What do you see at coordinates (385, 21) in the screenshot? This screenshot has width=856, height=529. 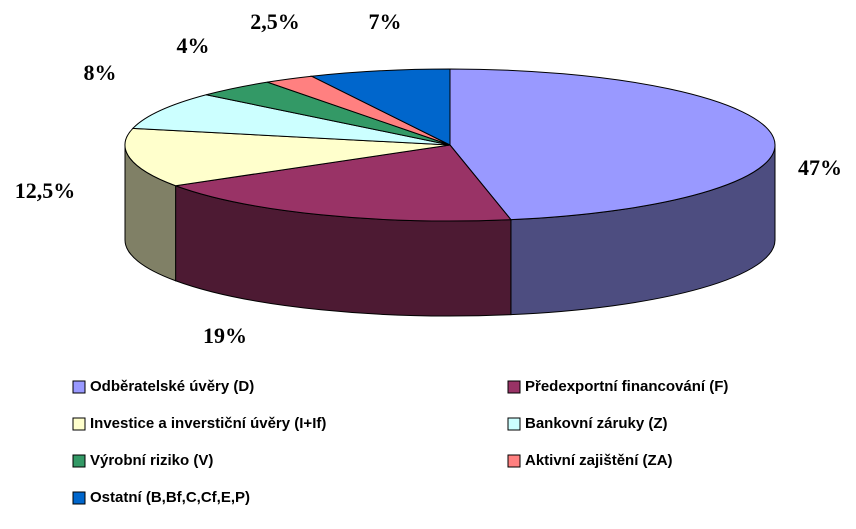 I see `data-label: 7%` at bounding box center [385, 21].